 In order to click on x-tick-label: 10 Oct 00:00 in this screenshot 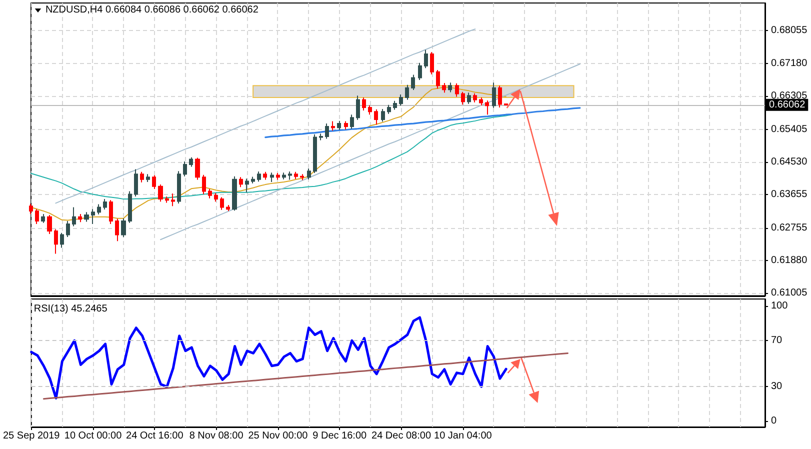, I will do `click(93, 436)`.